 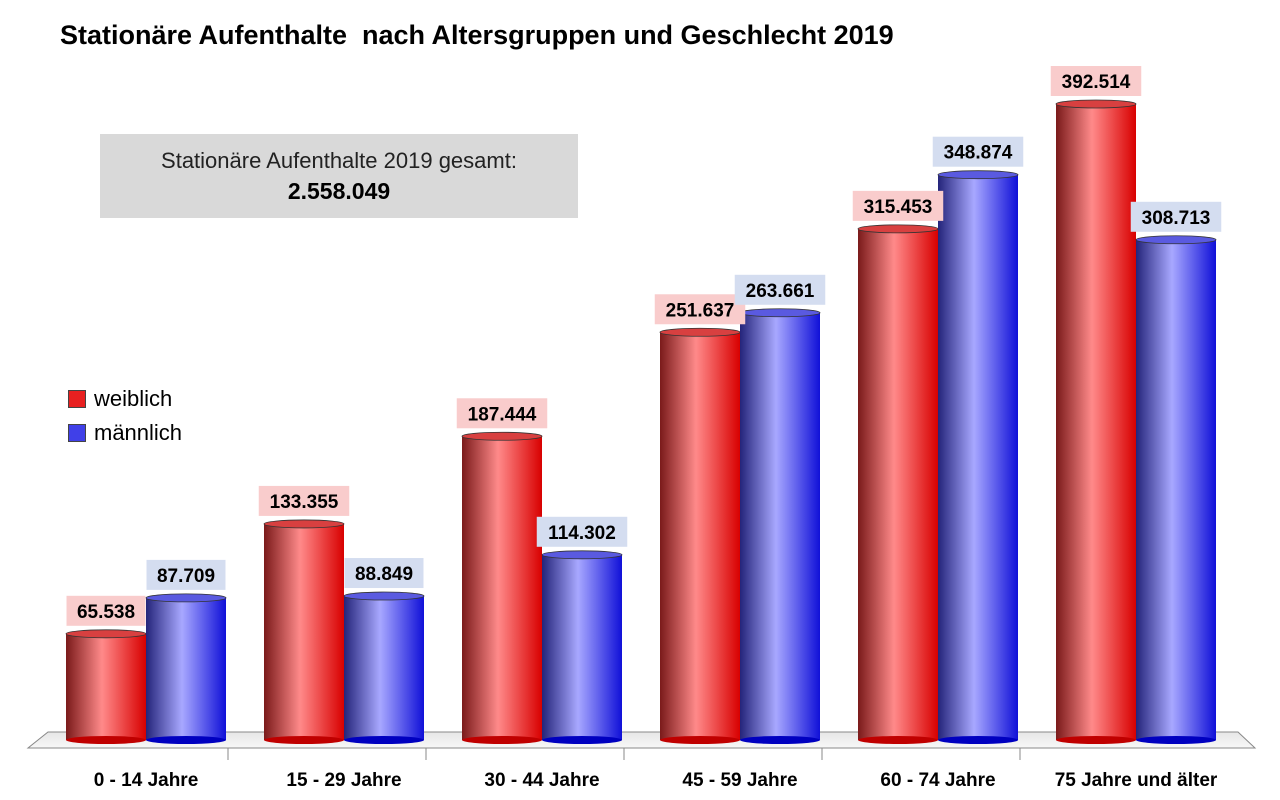 I want to click on value-label-weiblich-3: 251.637, so click(x=700, y=309).